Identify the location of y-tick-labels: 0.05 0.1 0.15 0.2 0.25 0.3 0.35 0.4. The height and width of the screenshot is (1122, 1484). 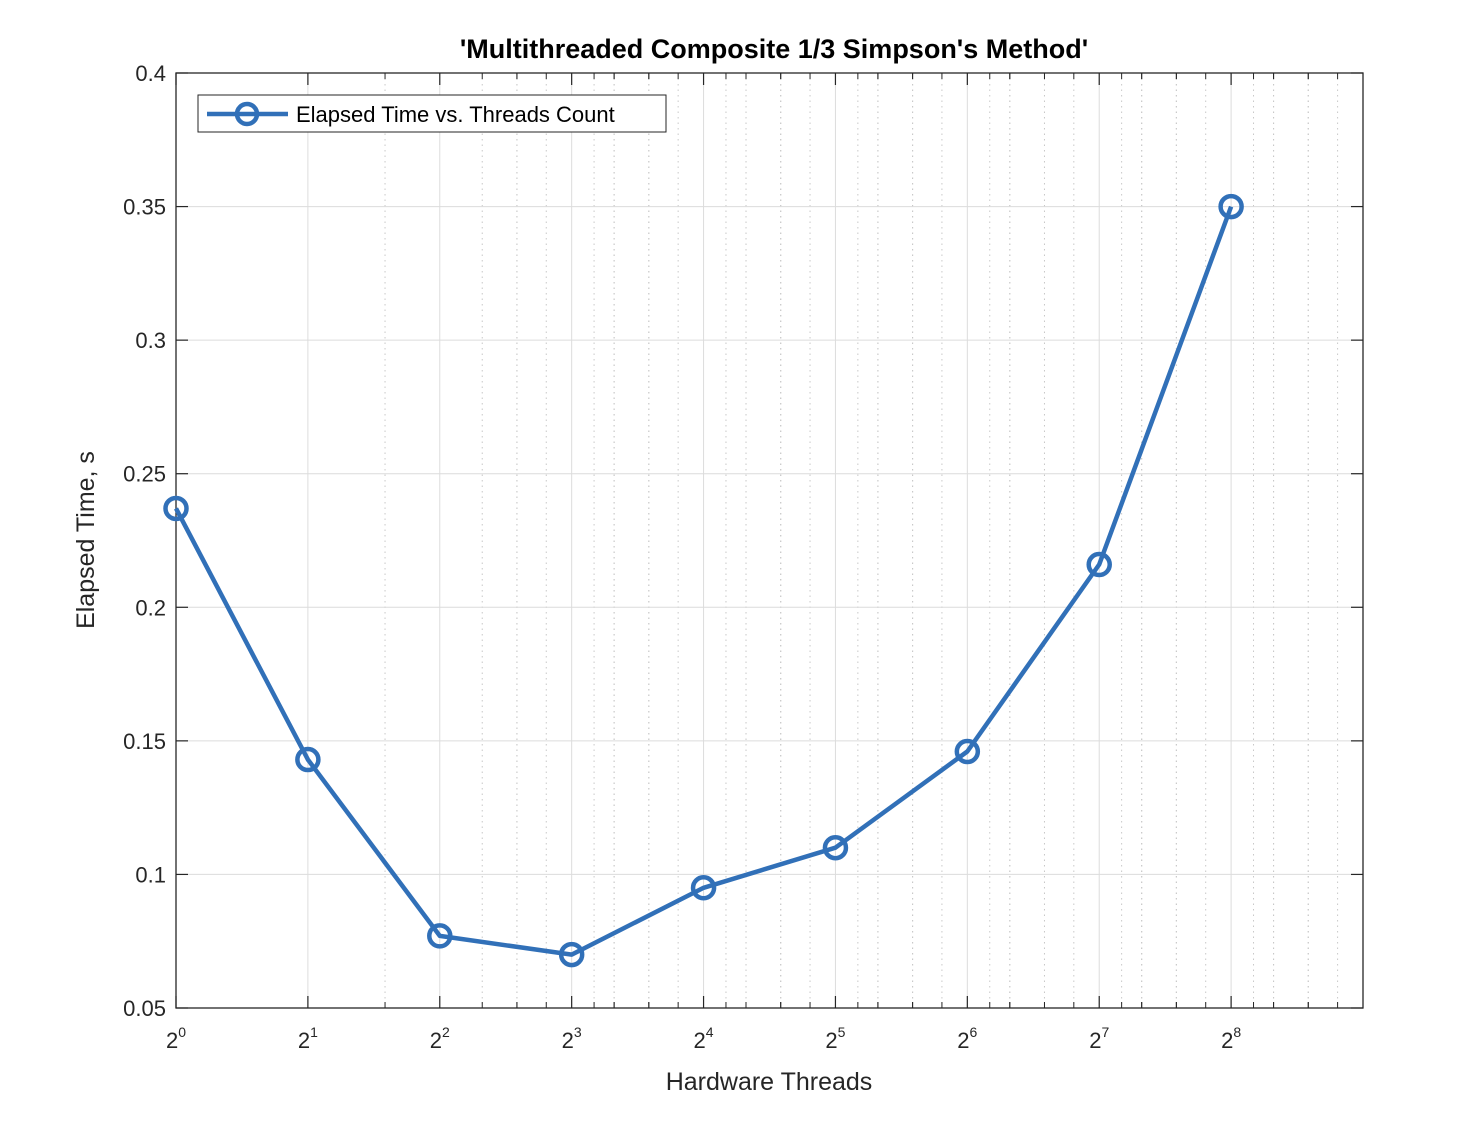
(144, 541).